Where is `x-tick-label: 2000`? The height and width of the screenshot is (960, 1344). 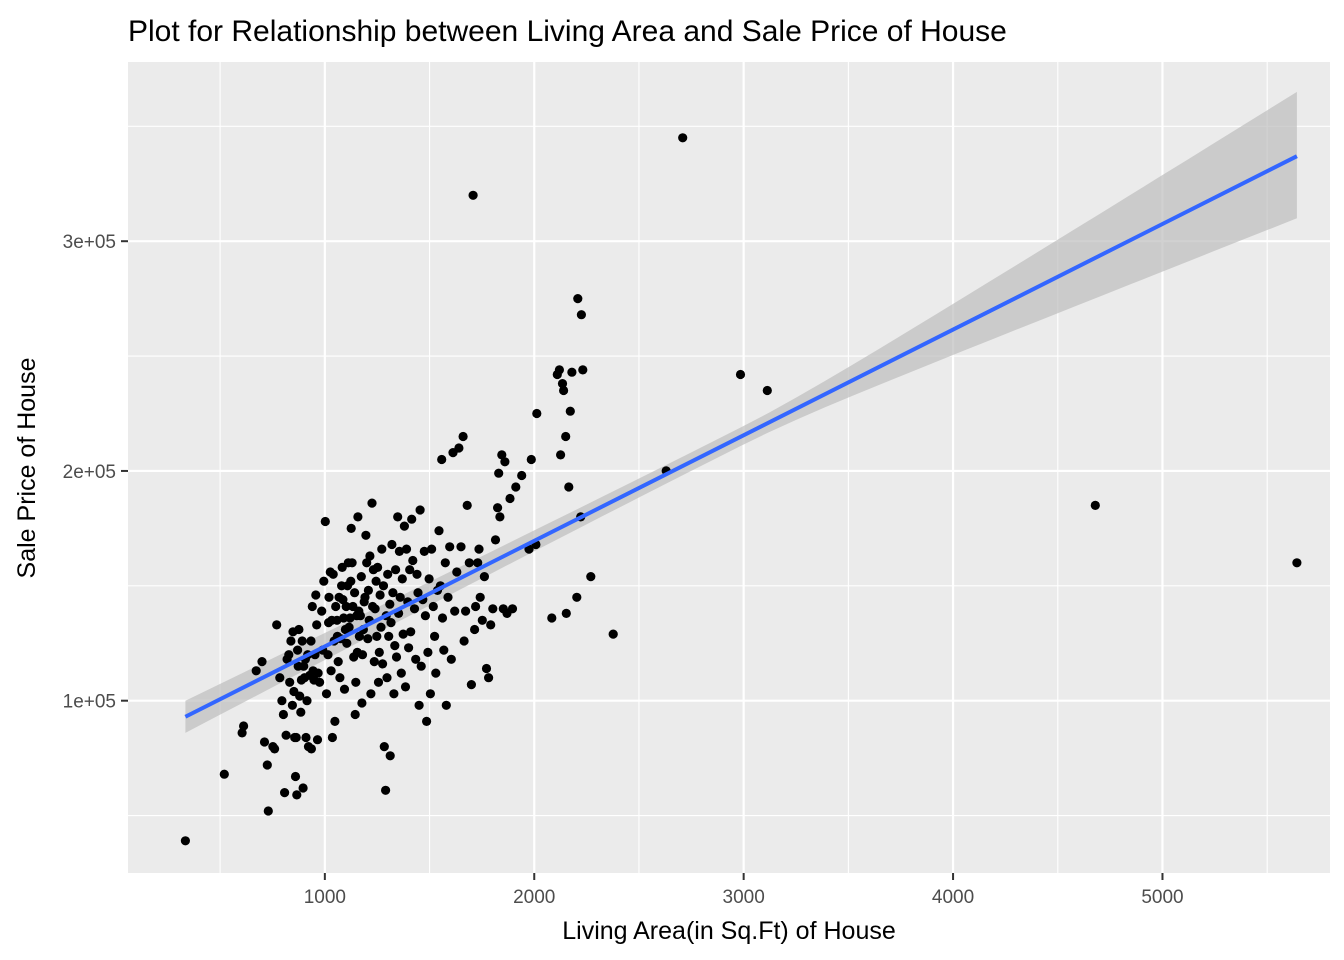
x-tick-label: 2000 is located at coordinates (534, 897).